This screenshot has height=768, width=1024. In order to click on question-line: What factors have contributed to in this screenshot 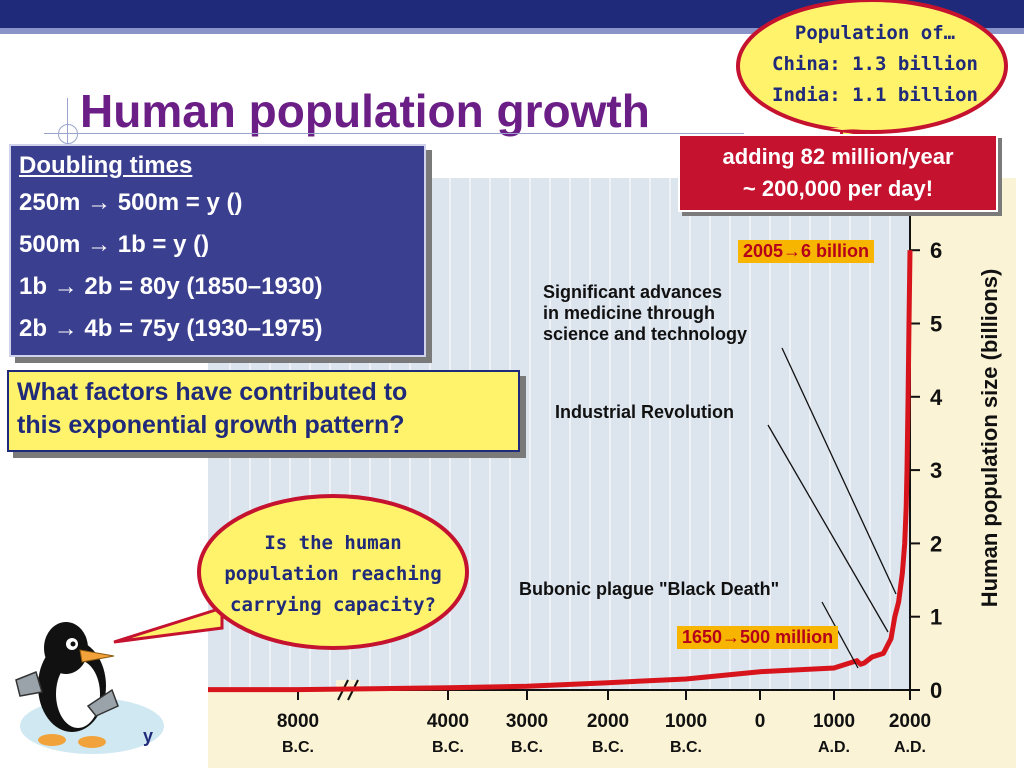, I will do `click(212, 392)`.